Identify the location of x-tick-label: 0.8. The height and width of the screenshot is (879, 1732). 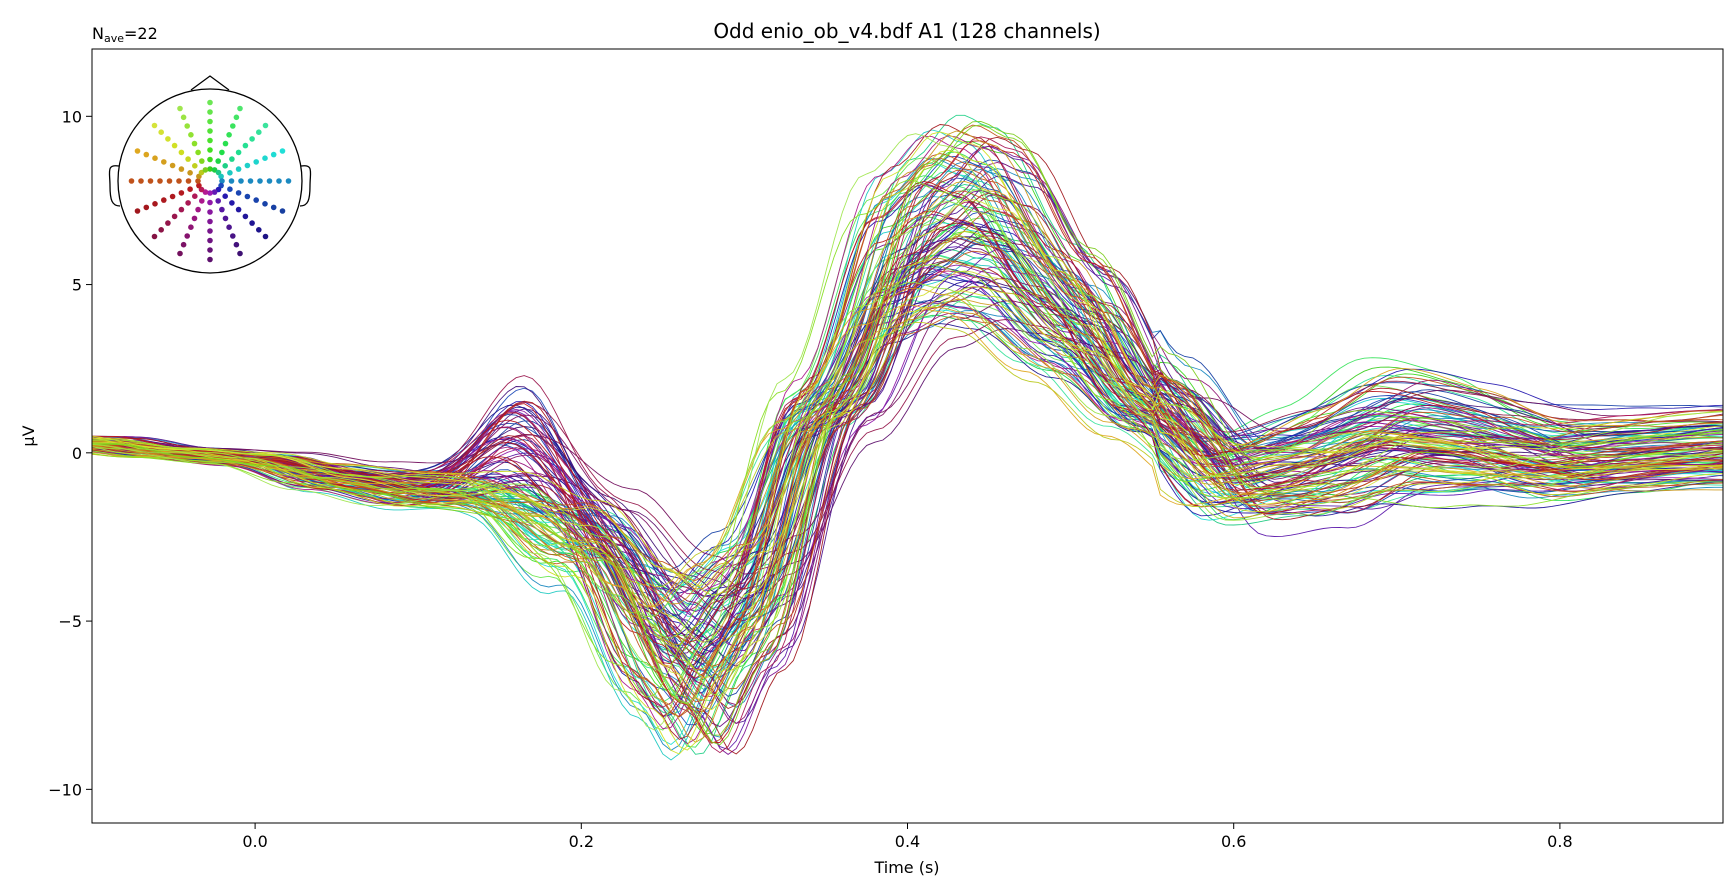
(1559, 841).